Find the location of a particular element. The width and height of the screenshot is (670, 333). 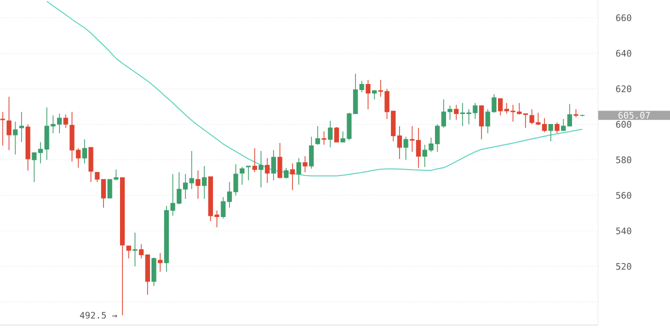

y-tick-label: 640 is located at coordinates (624, 53).